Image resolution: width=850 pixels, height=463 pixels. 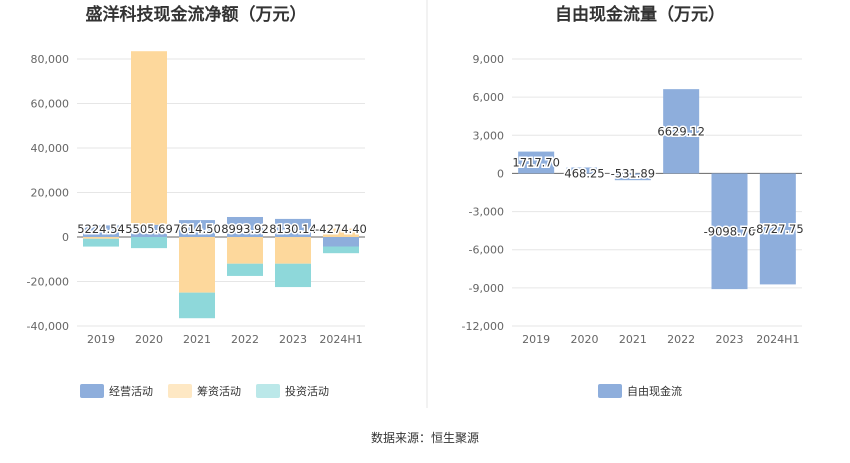 I want to click on y-tick-label: -3,000, so click(x=486, y=212).